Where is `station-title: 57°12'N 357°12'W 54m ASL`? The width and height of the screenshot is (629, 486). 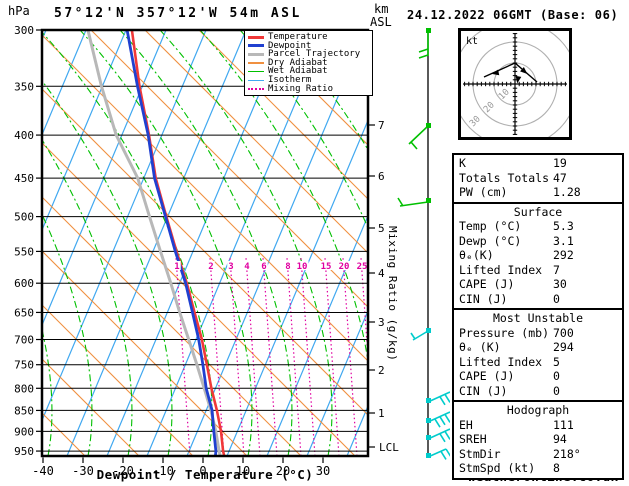
station-title: 57°12'N 357°12'W 54m ASL is located at coordinates (178, 13).